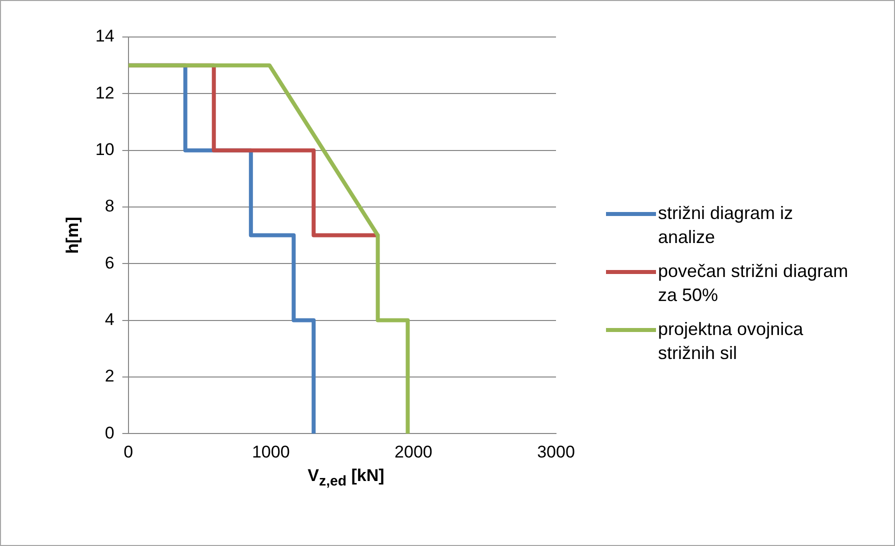 This screenshot has height=546, width=895. I want to click on x-axis-title: V$_{z,ed}$ [kN], so click(346, 478).